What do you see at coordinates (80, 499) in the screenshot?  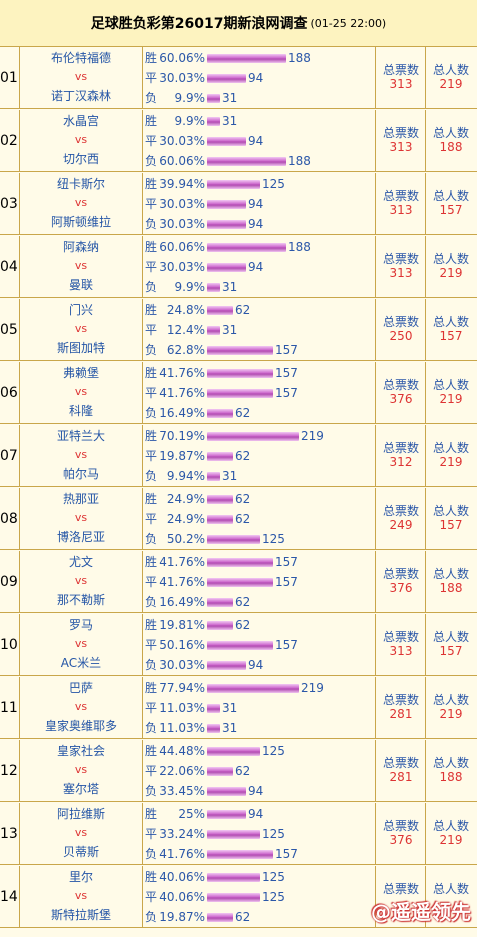 I see `home-team-link: 热那亚` at bounding box center [80, 499].